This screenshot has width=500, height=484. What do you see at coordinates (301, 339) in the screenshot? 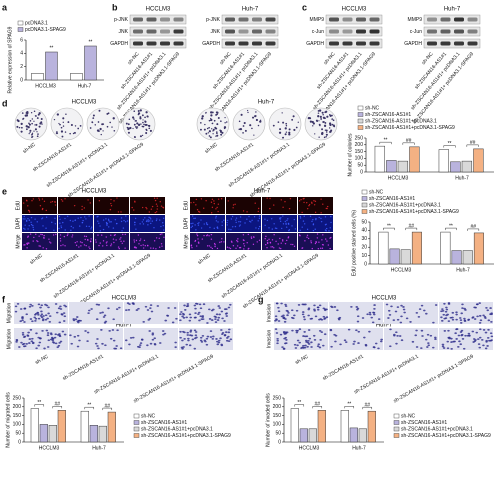
I see `transwell-image` at bounding box center [301, 339].